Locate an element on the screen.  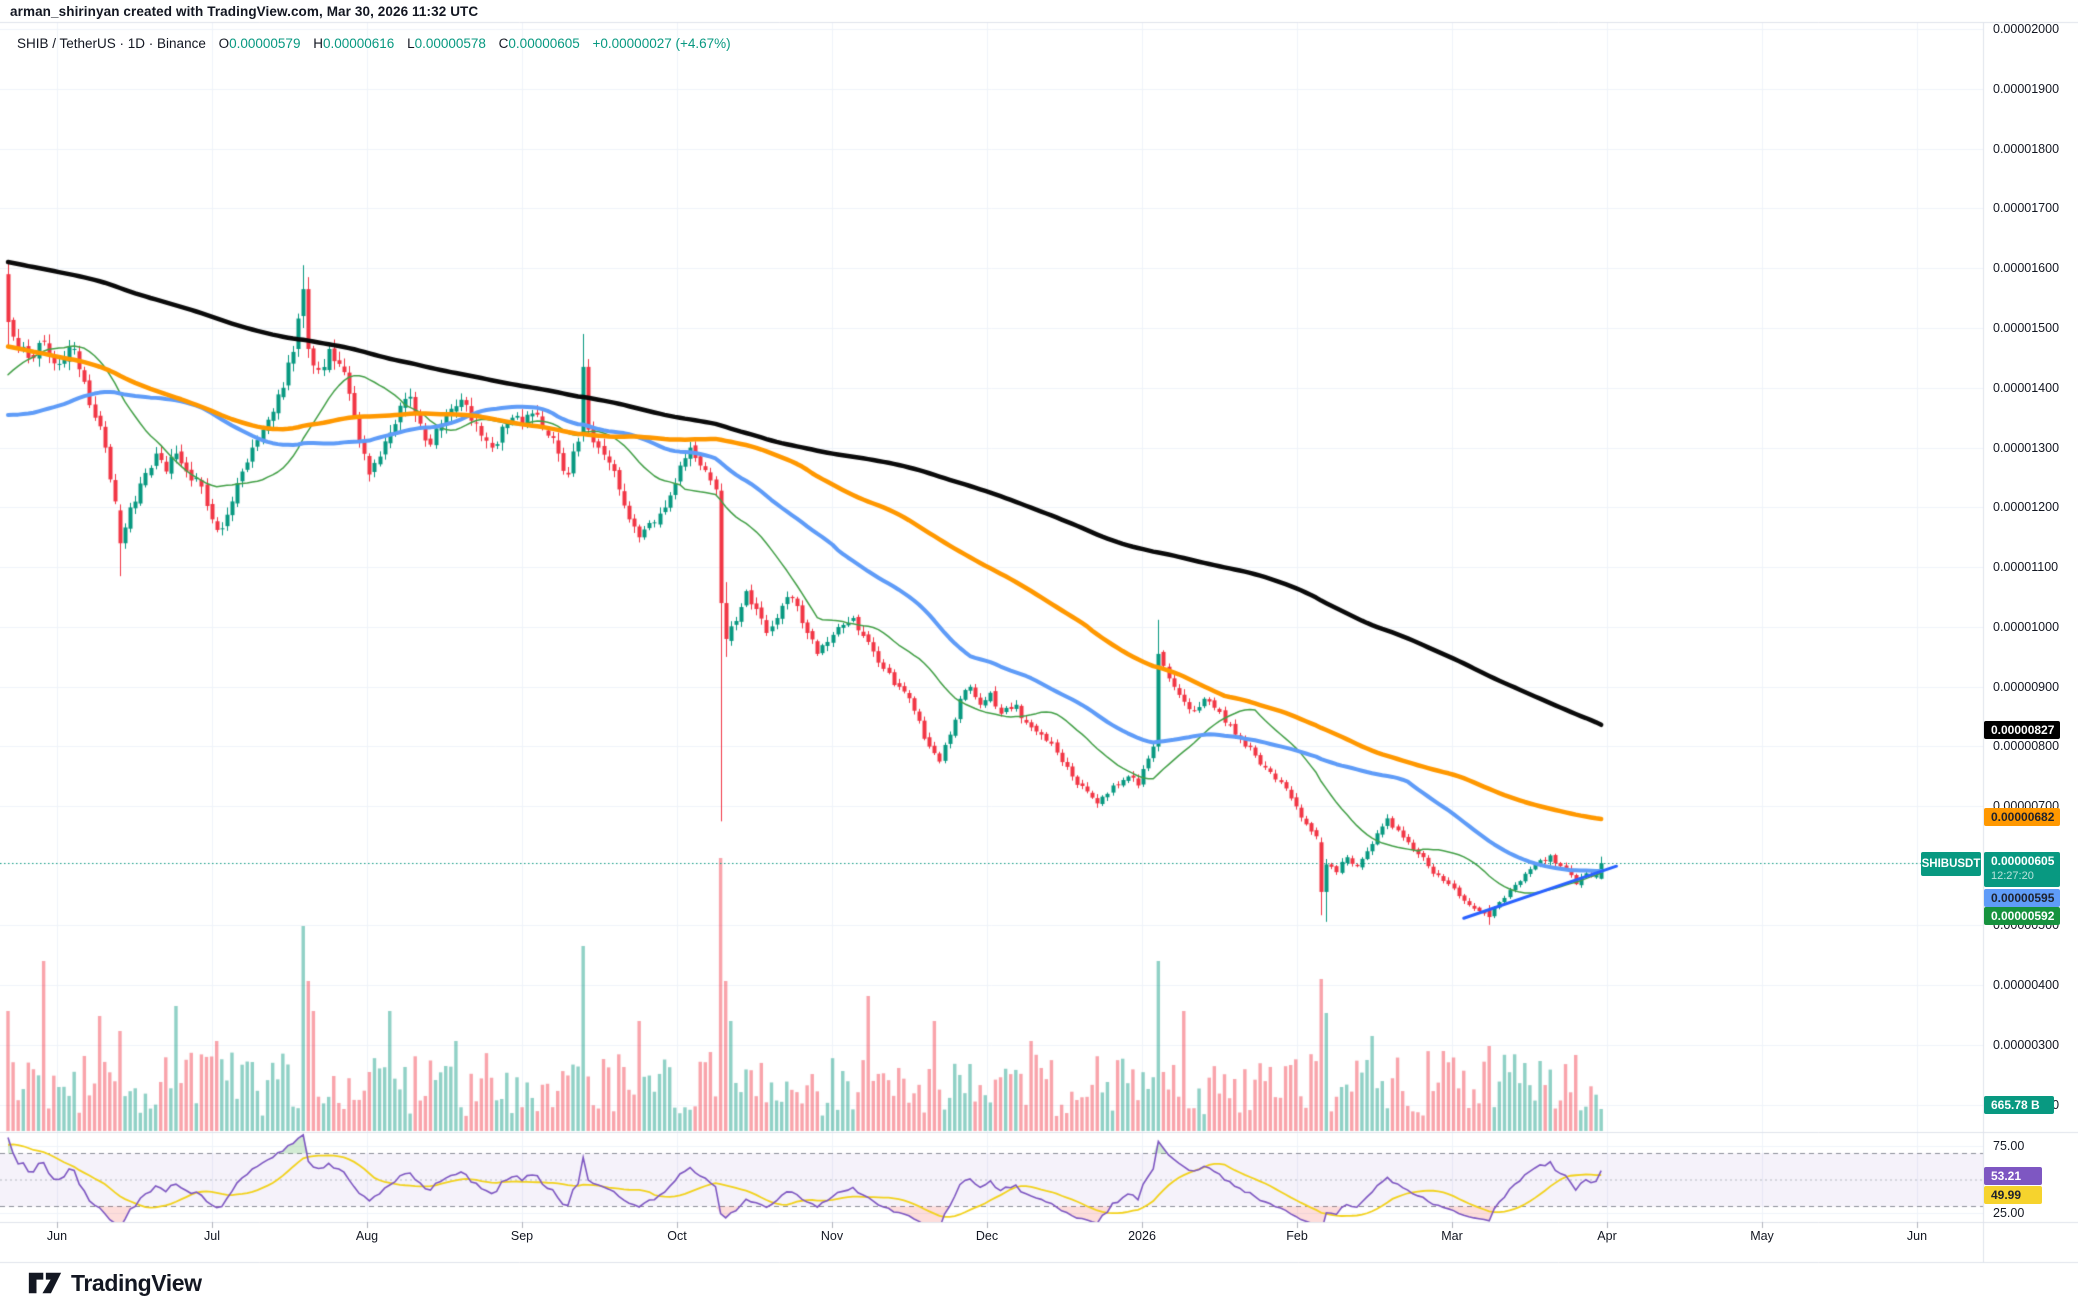
change-value: +0.00000027 (+4.67%) is located at coordinates (661, 43).